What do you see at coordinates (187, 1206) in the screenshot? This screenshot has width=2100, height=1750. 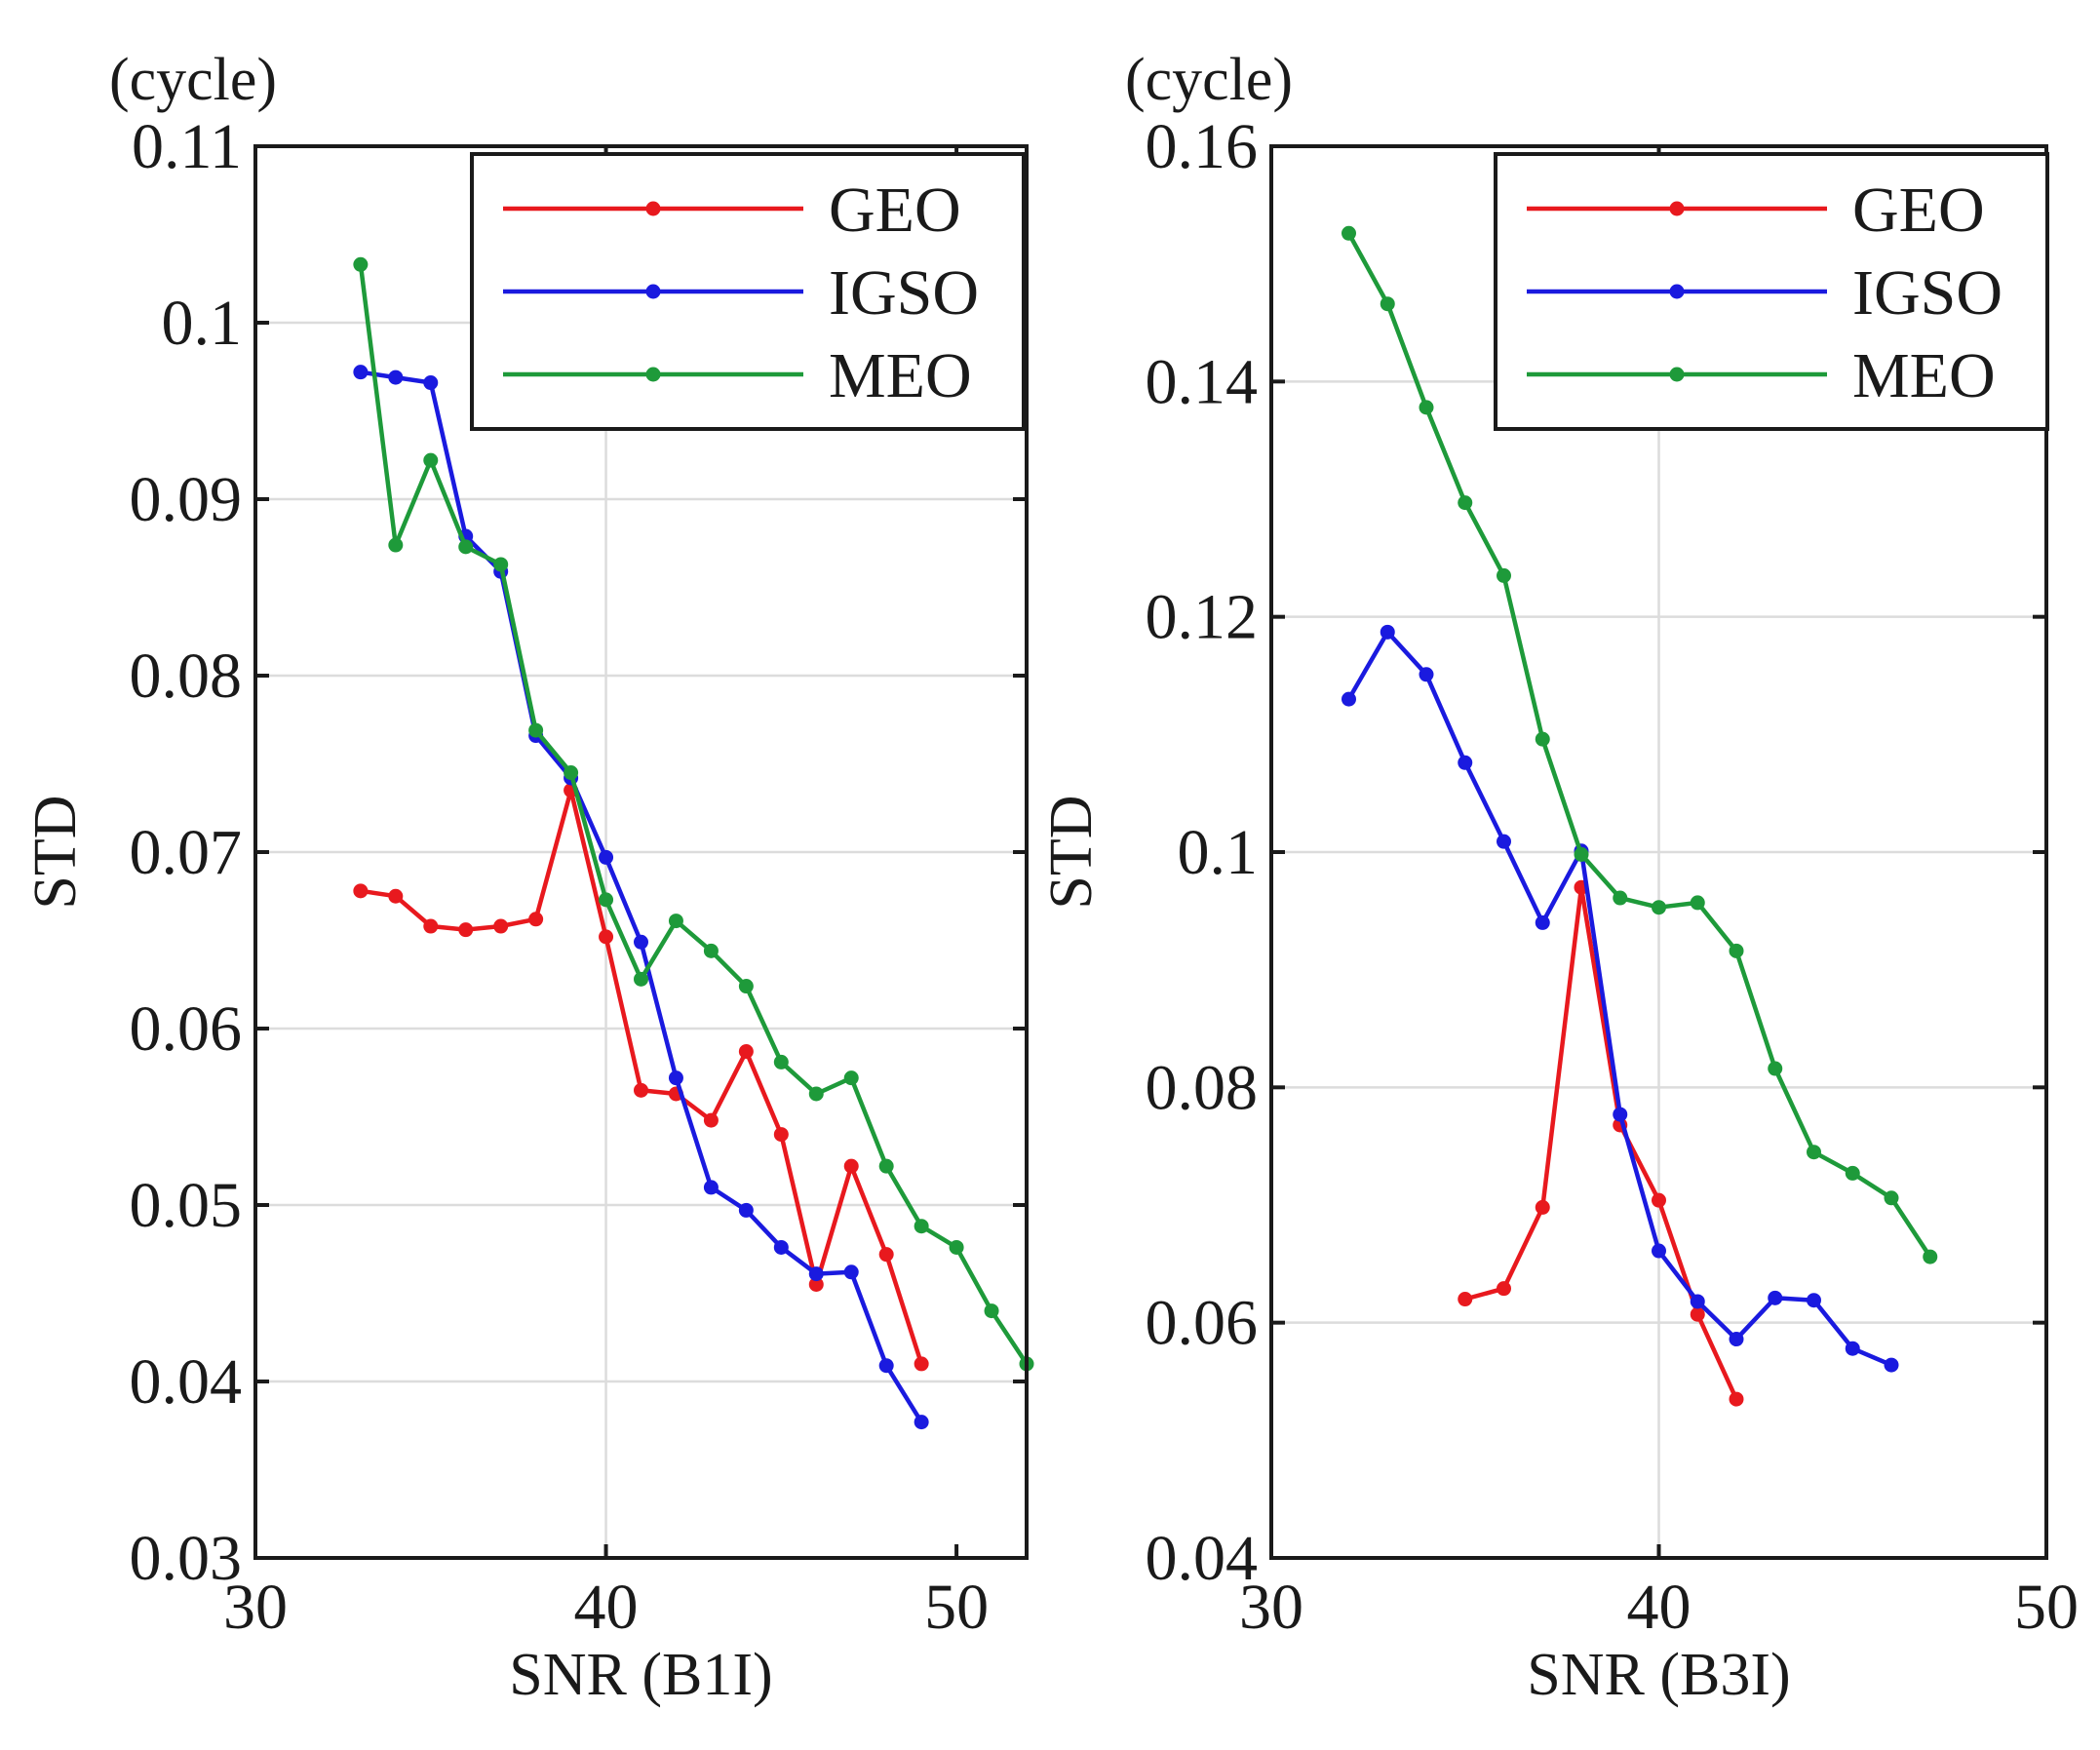 I see `y-tick-label: 0.05` at bounding box center [187, 1206].